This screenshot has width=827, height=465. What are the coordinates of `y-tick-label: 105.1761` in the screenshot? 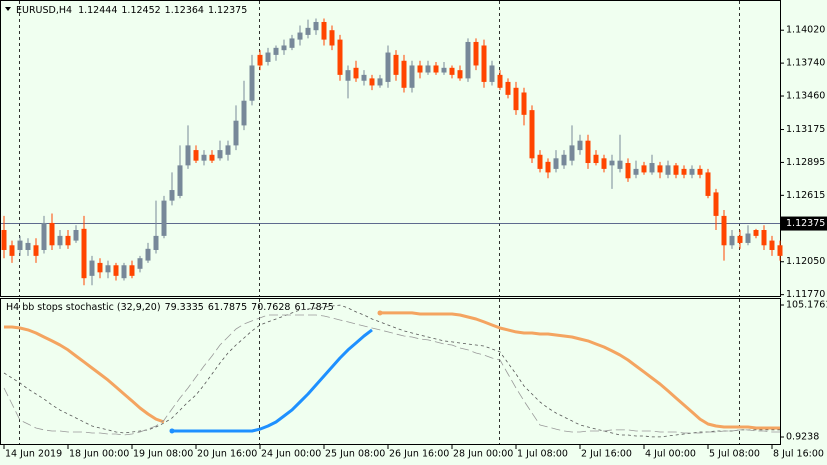 It's located at (806, 305).